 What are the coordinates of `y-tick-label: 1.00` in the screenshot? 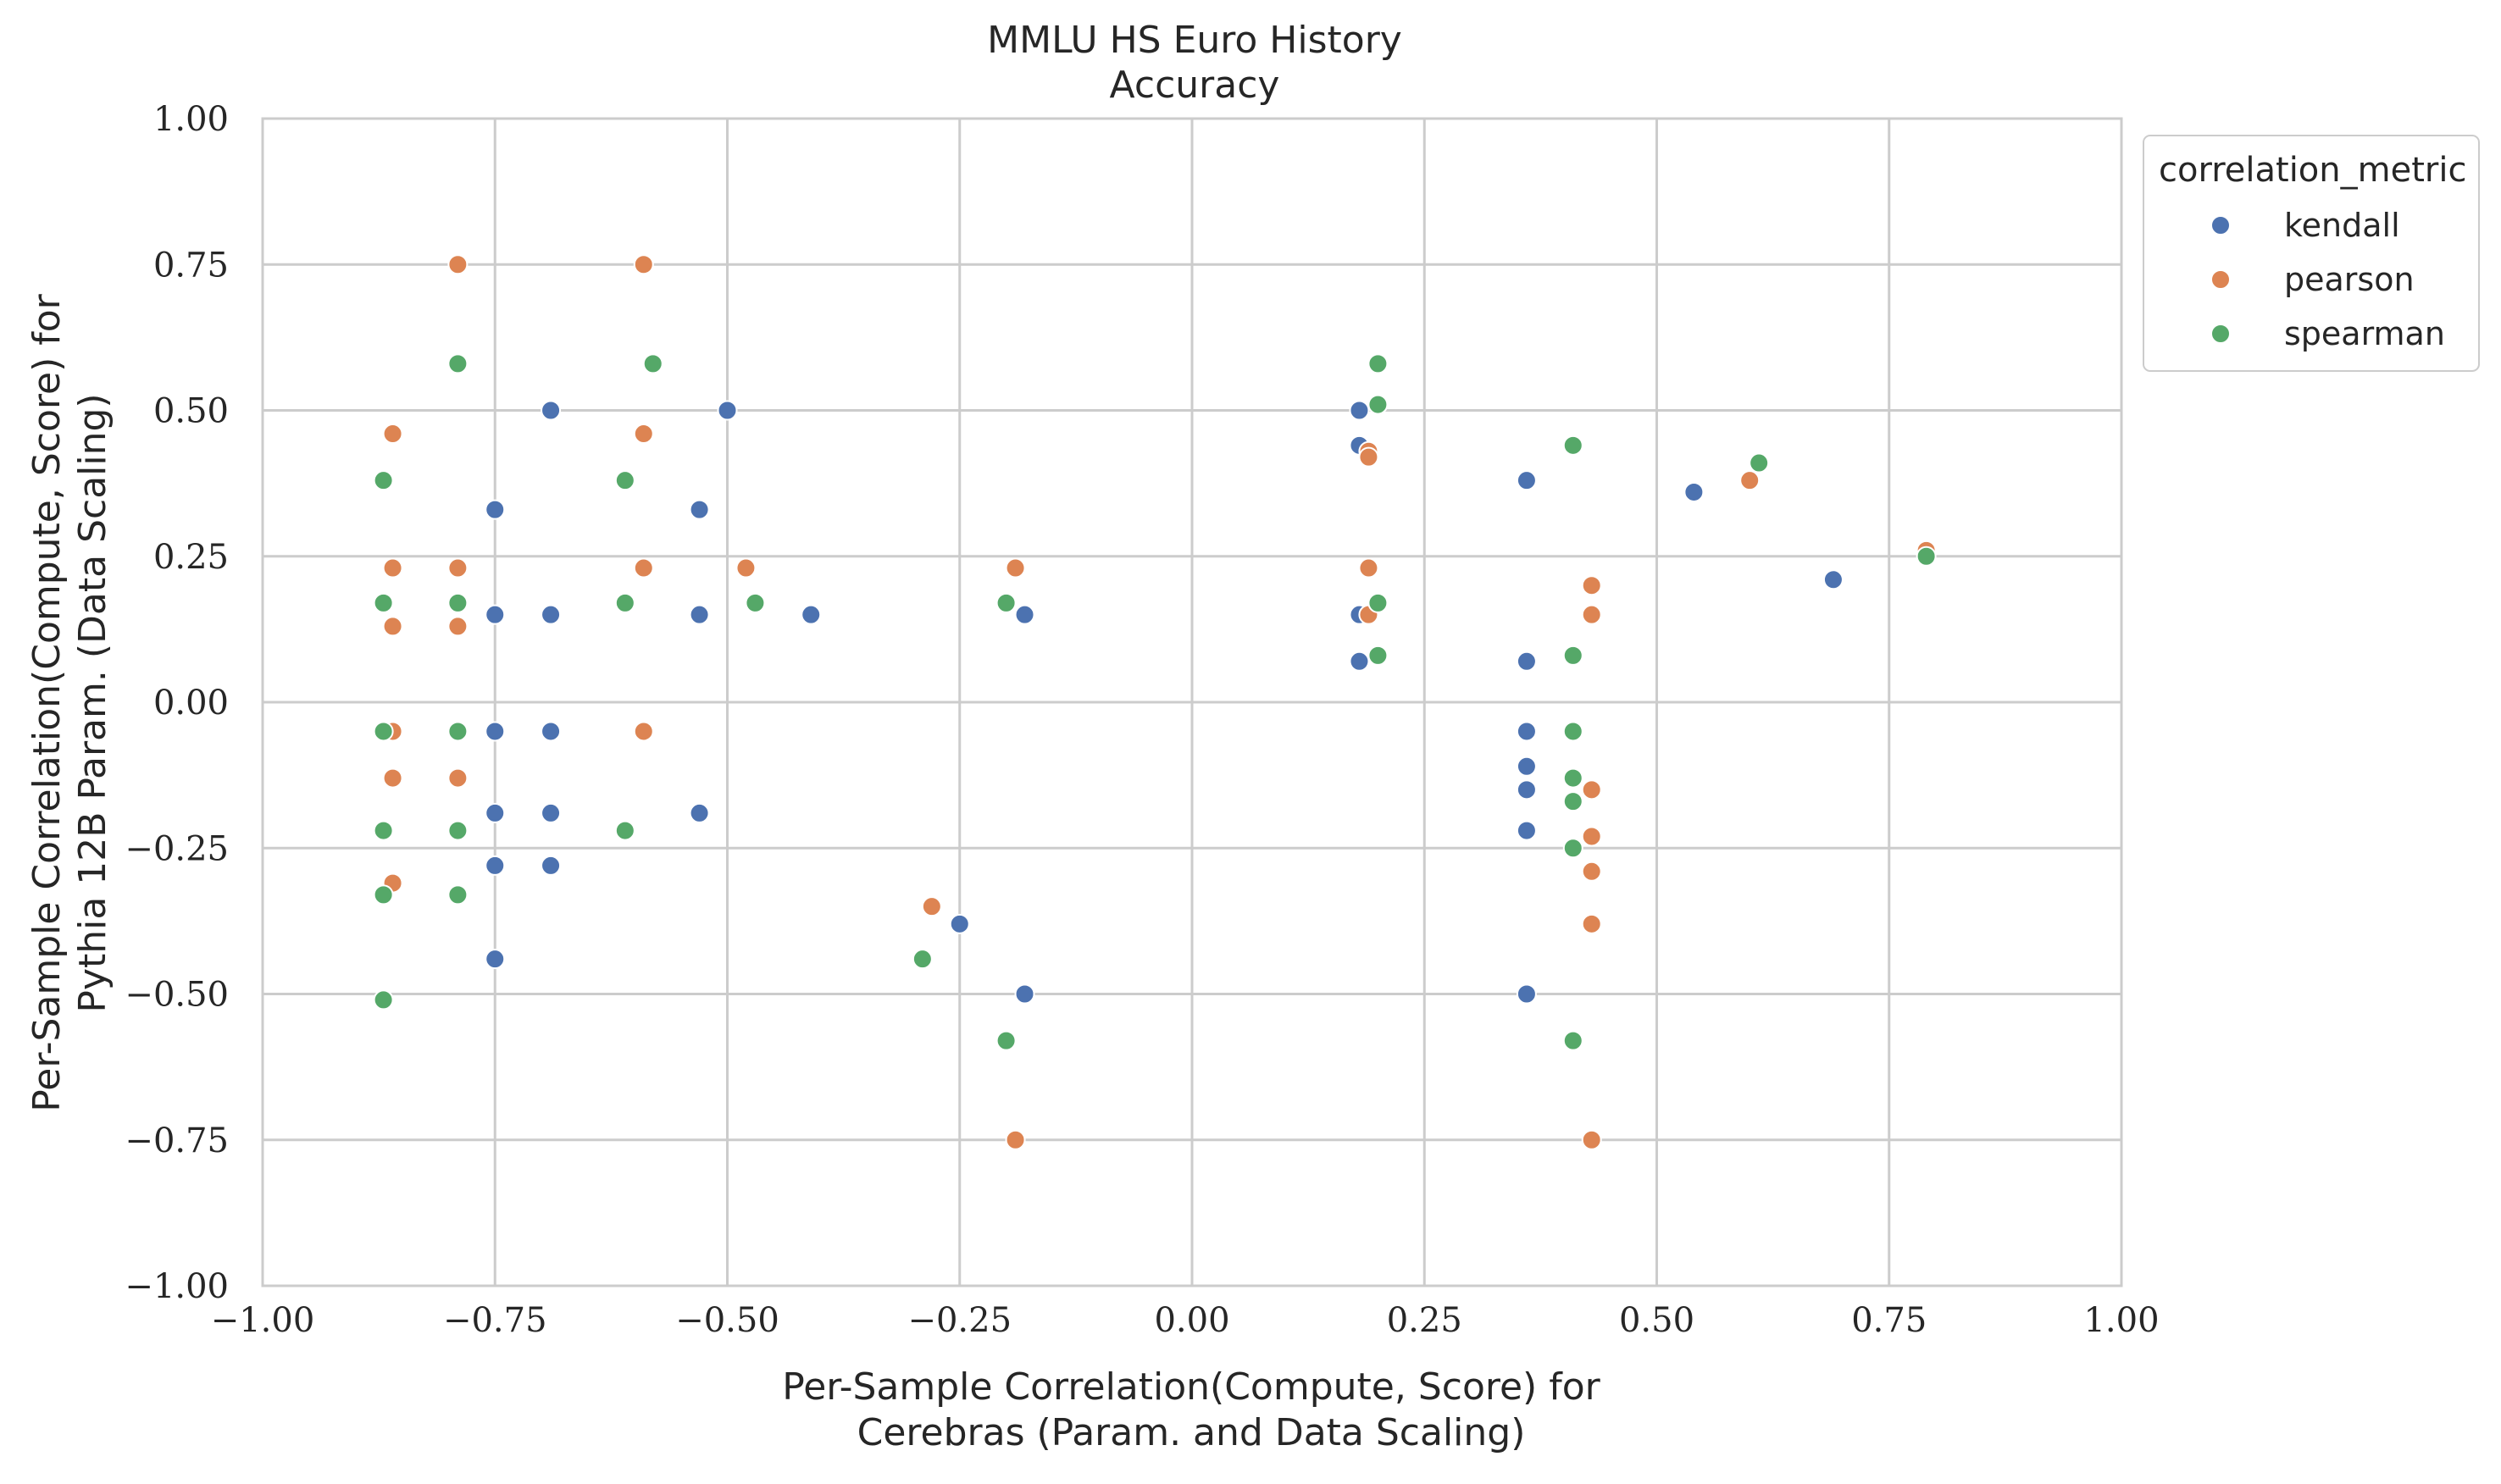 It's located at (191, 119).